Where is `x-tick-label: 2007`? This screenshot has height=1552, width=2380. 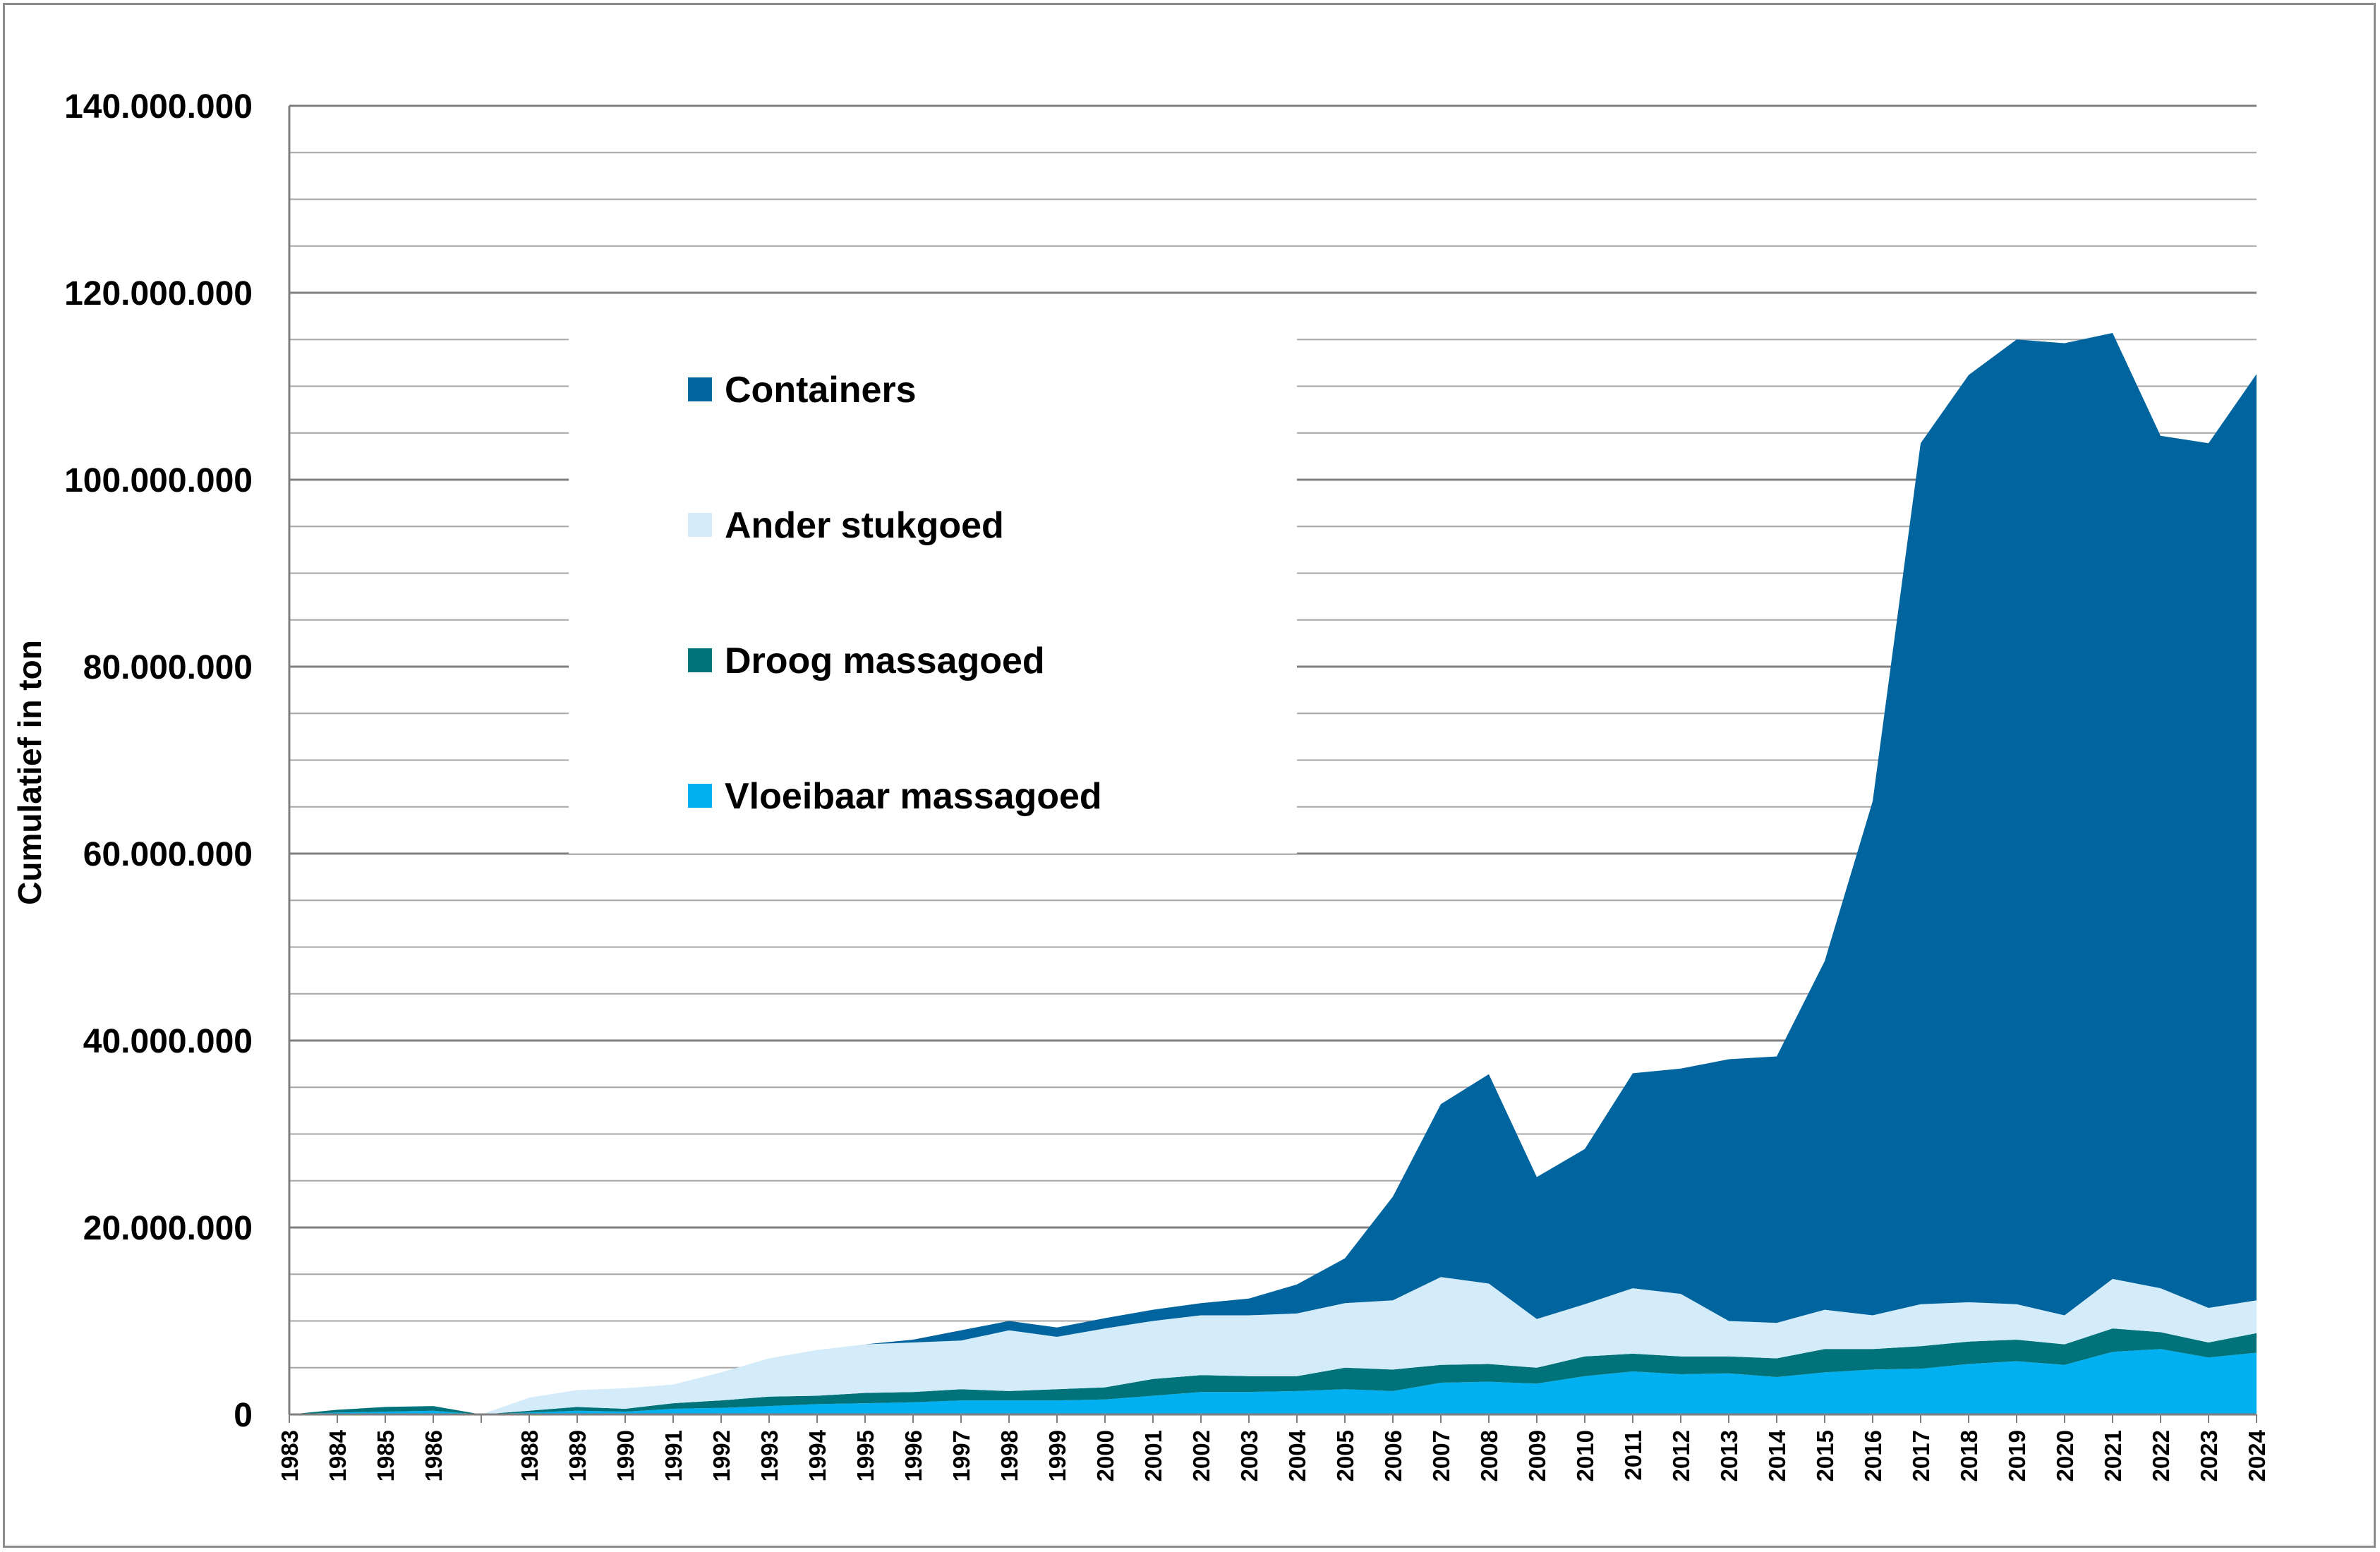 x-tick-label: 2007 is located at coordinates (1441, 1455).